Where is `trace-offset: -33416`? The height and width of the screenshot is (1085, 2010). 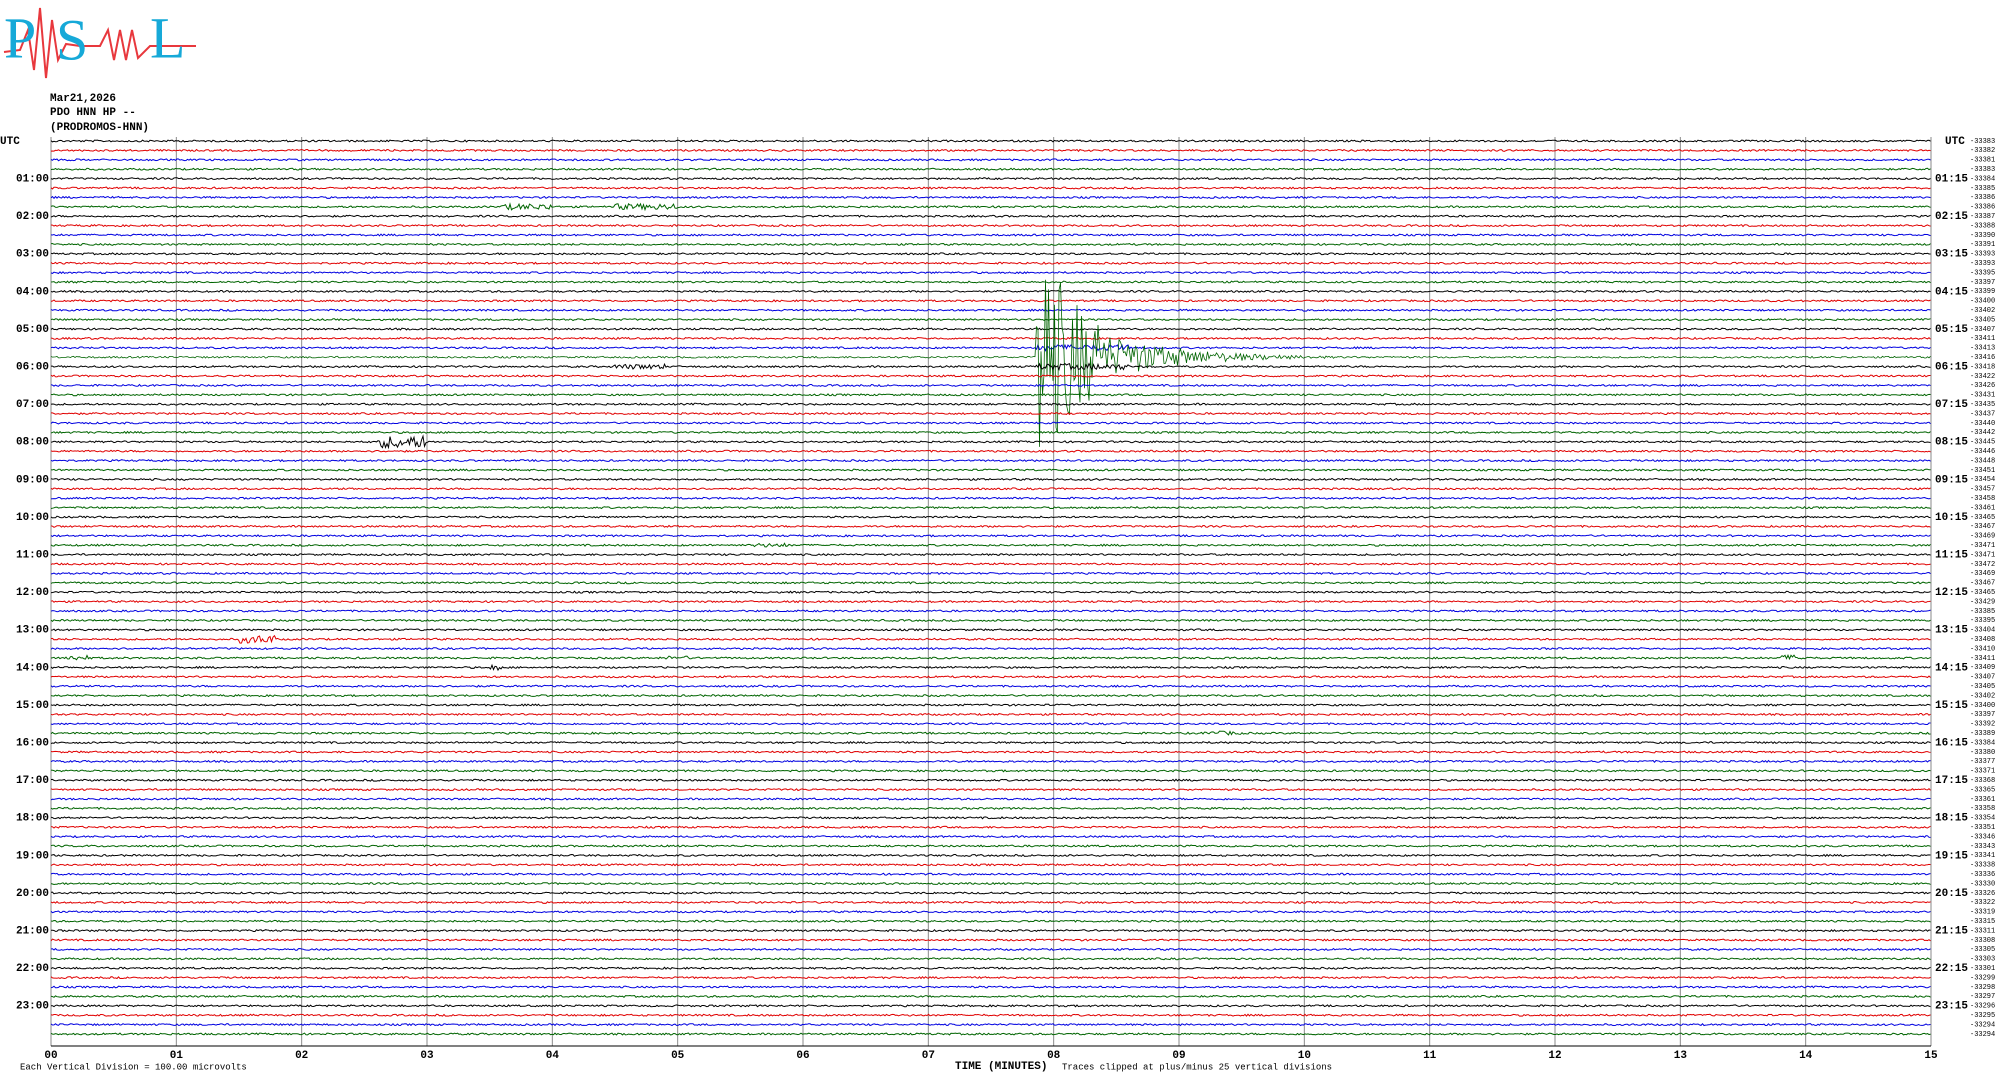 trace-offset: -33416 is located at coordinates (1982, 358).